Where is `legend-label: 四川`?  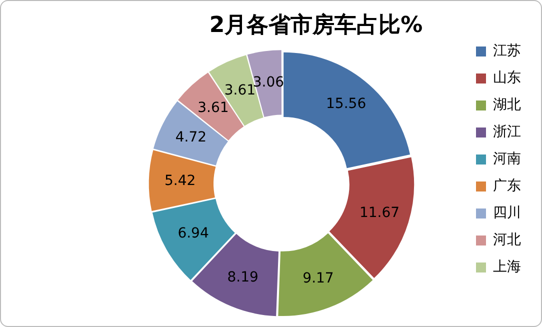 legend-label: 四川 is located at coordinates (507, 213).